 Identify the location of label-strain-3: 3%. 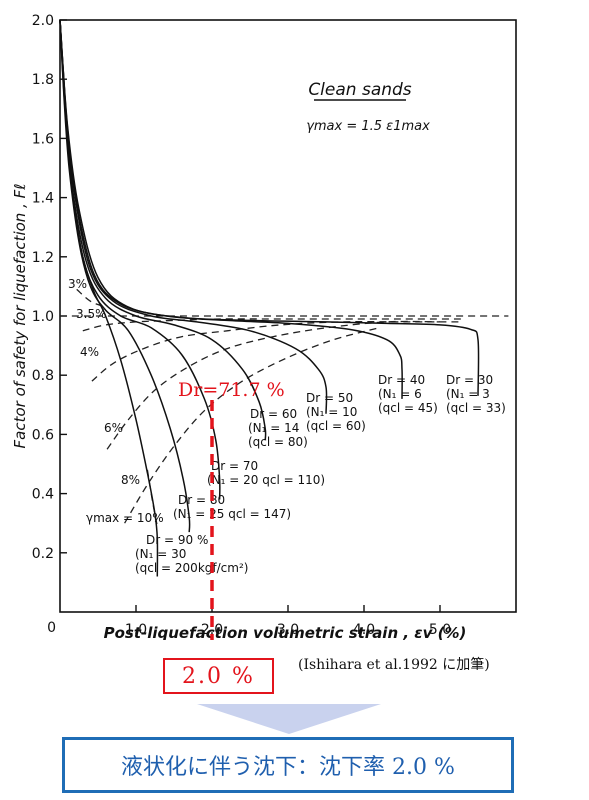
(77, 284).